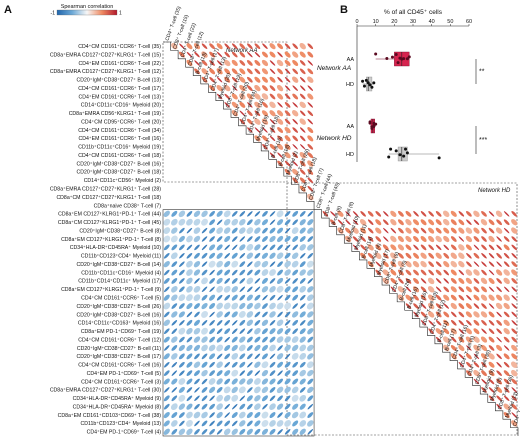 The width and height of the screenshot is (520, 438). Describe the element at coordinates (356, 22) in the screenshot. I see `x-tick-label: 0` at that location.